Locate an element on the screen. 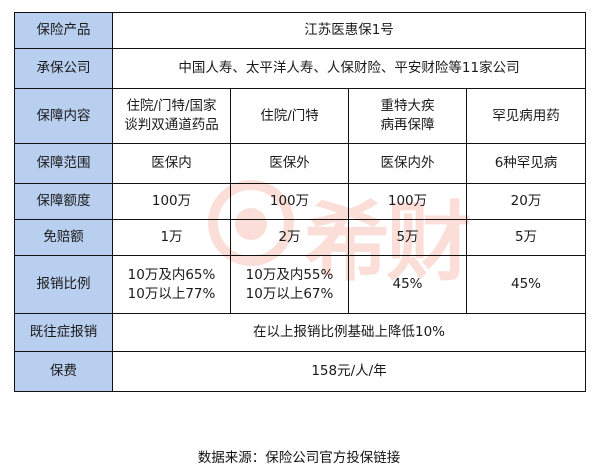 The image size is (598, 471). ratio-label: 报销比例 is located at coordinates (63, 284).